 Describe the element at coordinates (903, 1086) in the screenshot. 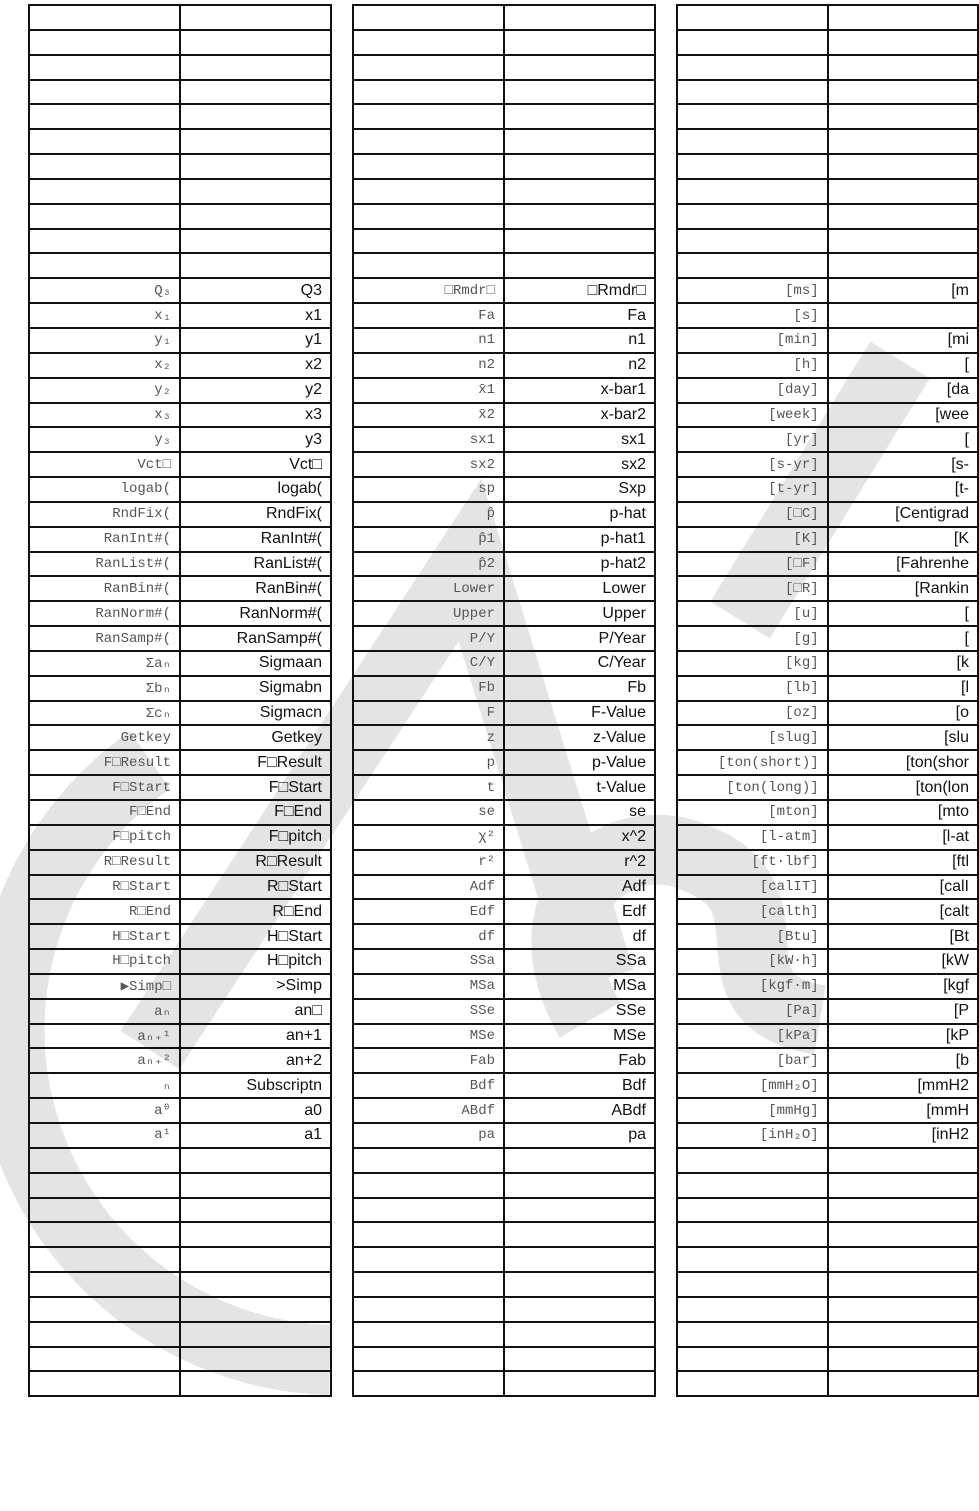

I see `text-cell: [mmH2` at that location.